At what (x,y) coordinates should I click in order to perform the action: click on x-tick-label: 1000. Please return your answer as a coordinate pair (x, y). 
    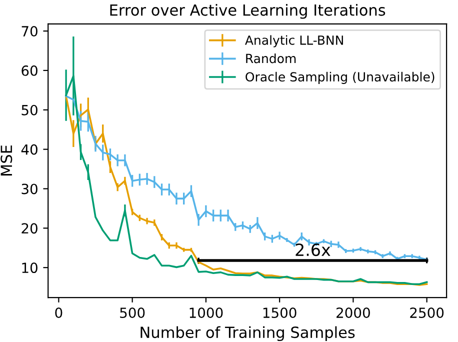
    Looking at the image, I should click on (206, 313).